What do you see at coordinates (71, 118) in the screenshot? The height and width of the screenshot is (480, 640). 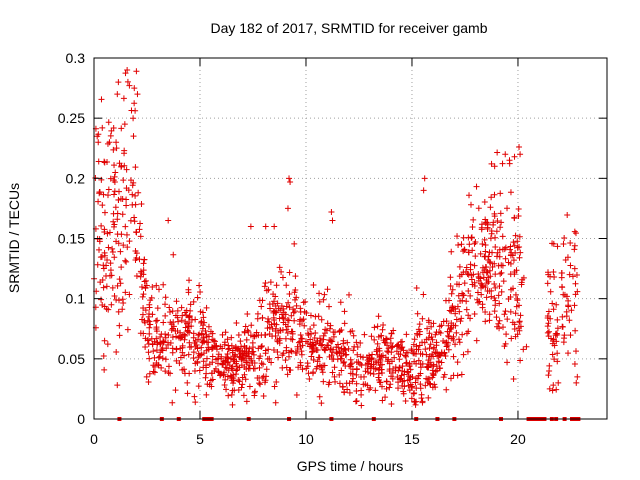 I see `y-tick-label: 0.25` at bounding box center [71, 118].